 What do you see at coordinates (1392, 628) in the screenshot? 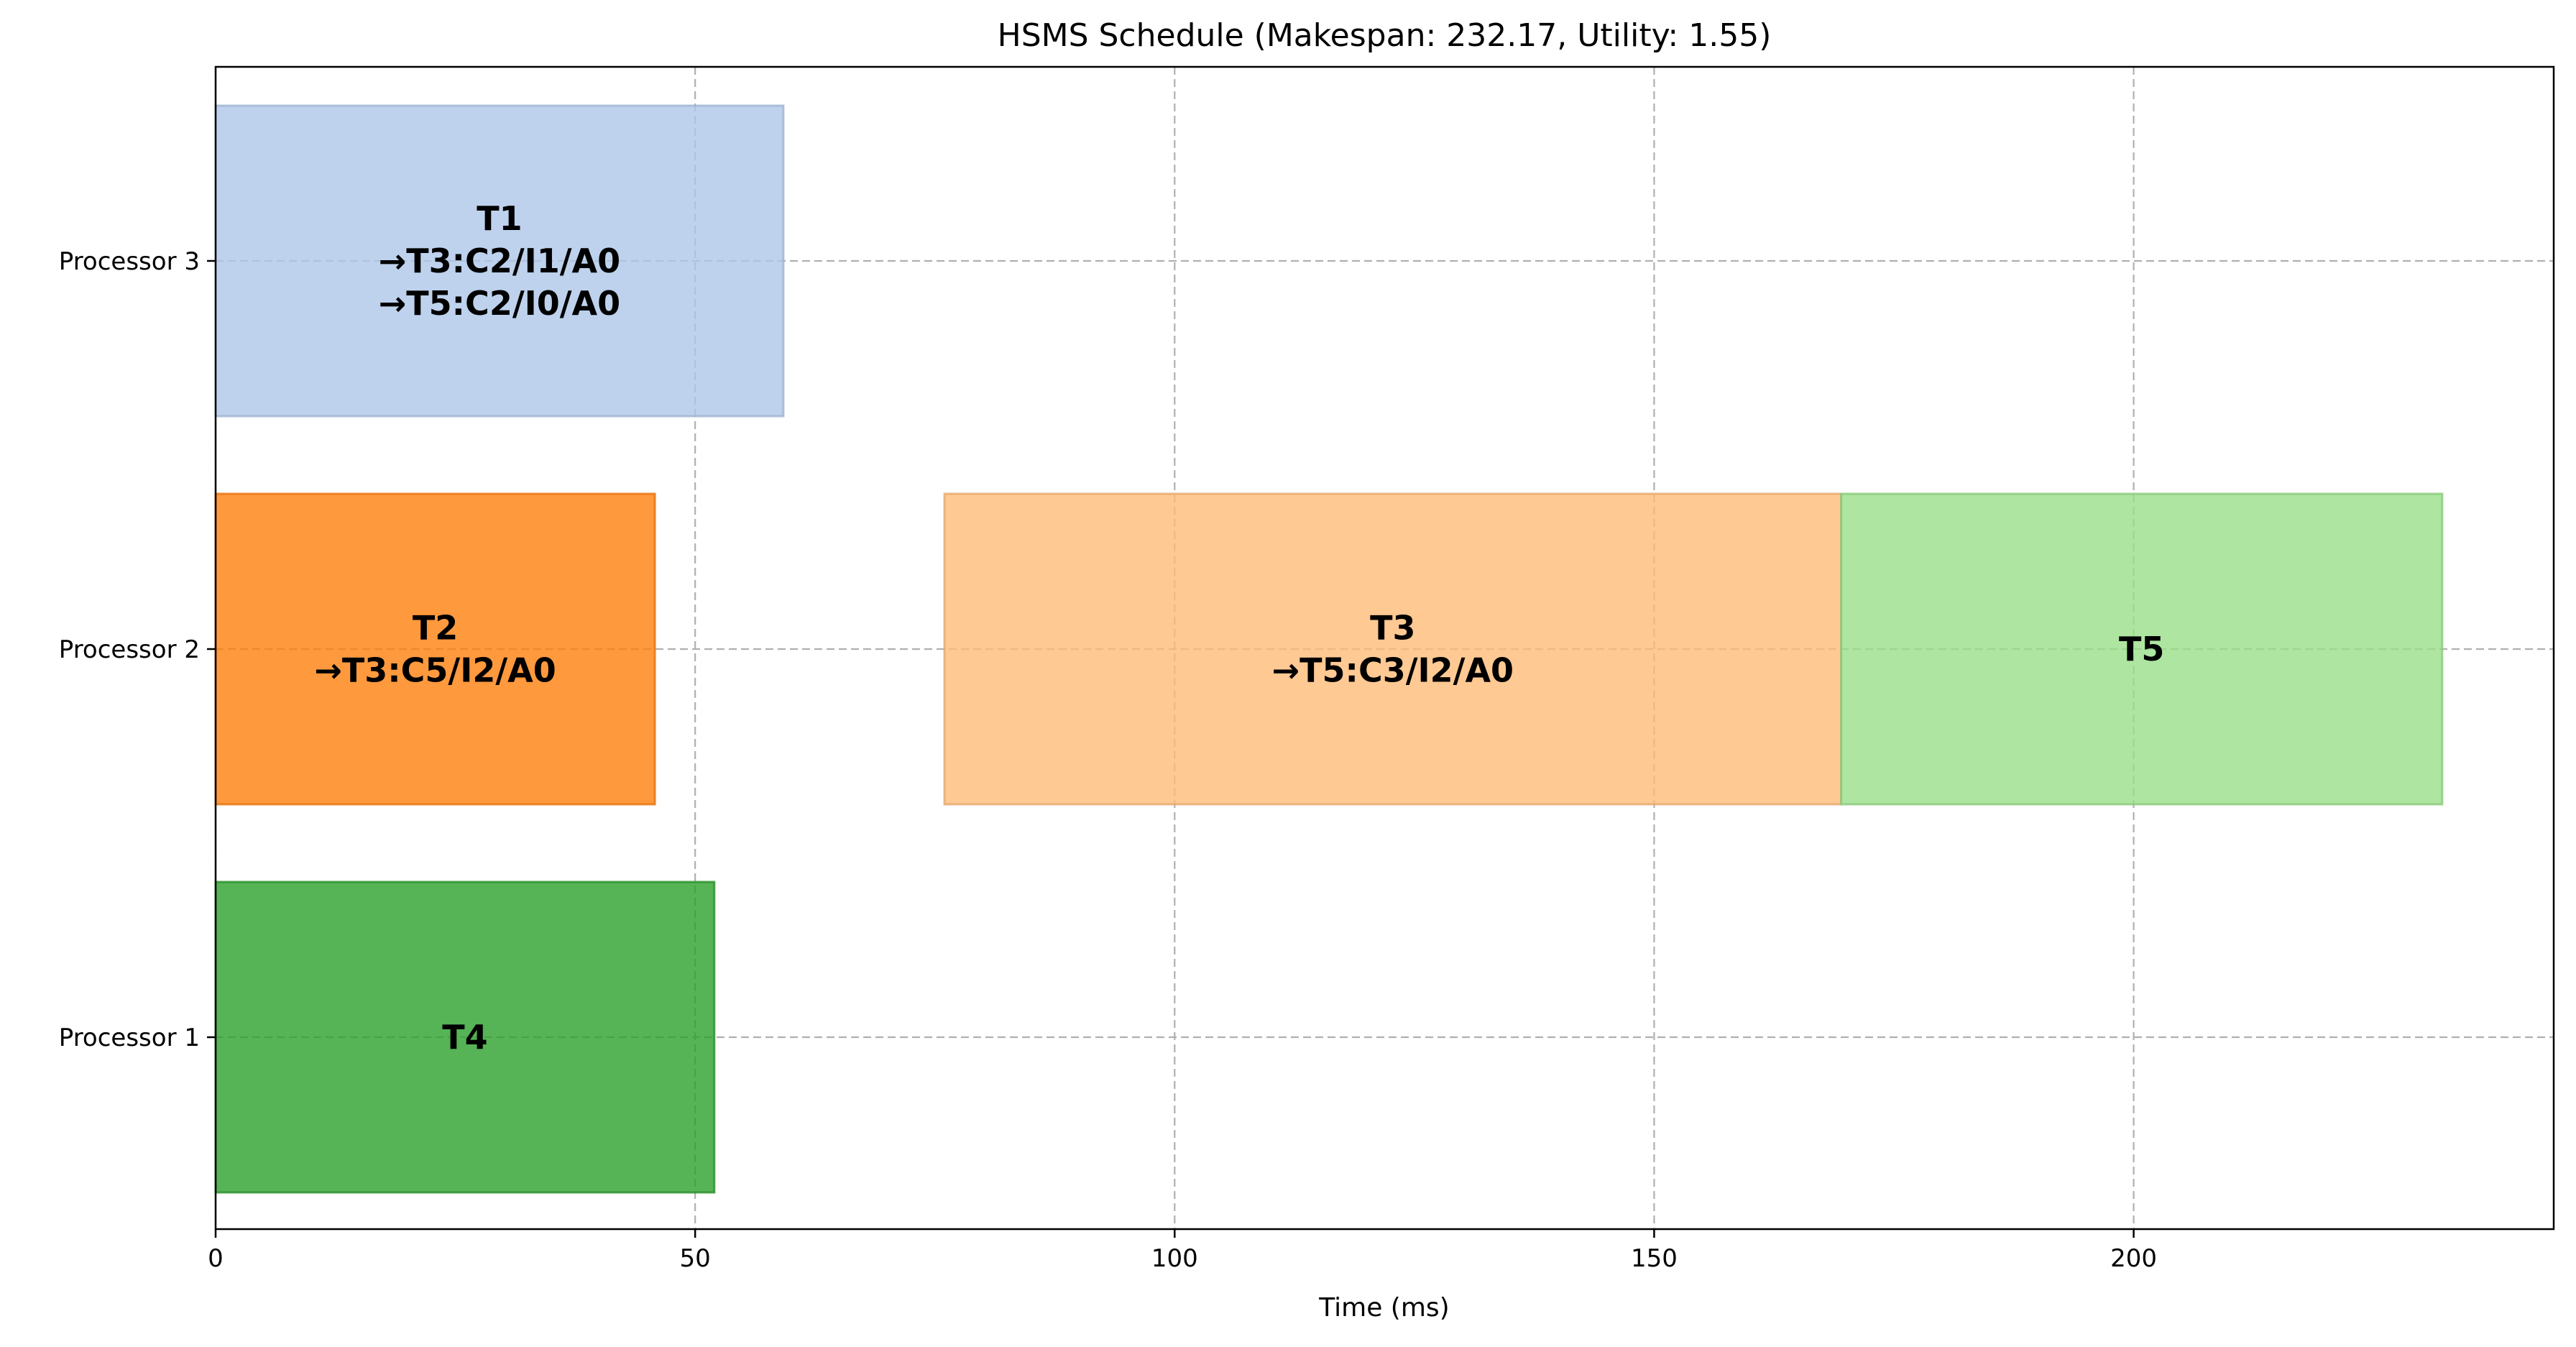
I see `task-label-t3: T3` at bounding box center [1392, 628].